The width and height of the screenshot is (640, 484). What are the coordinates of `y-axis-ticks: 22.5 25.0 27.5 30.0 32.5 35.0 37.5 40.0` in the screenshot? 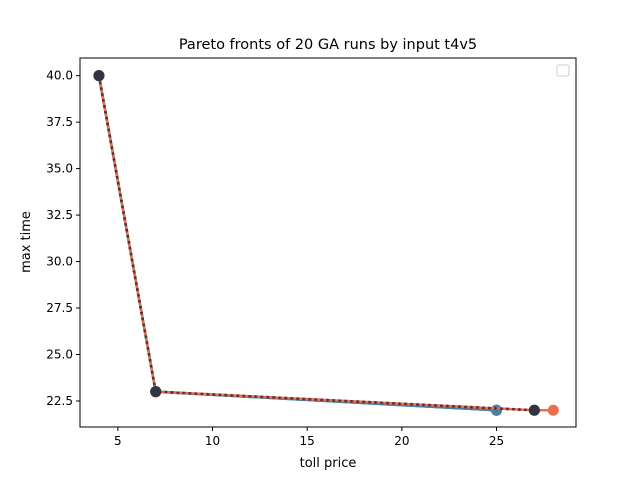 It's located at (63, 238).